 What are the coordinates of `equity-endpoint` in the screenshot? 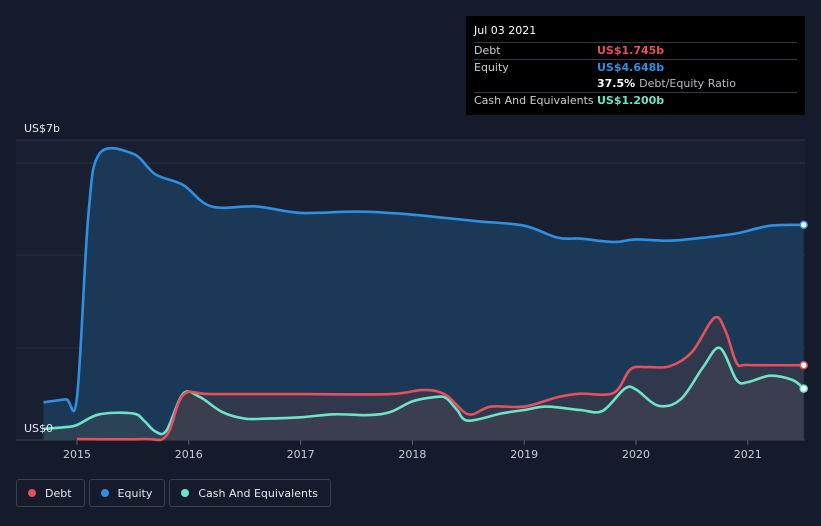 It's located at (803, 225).